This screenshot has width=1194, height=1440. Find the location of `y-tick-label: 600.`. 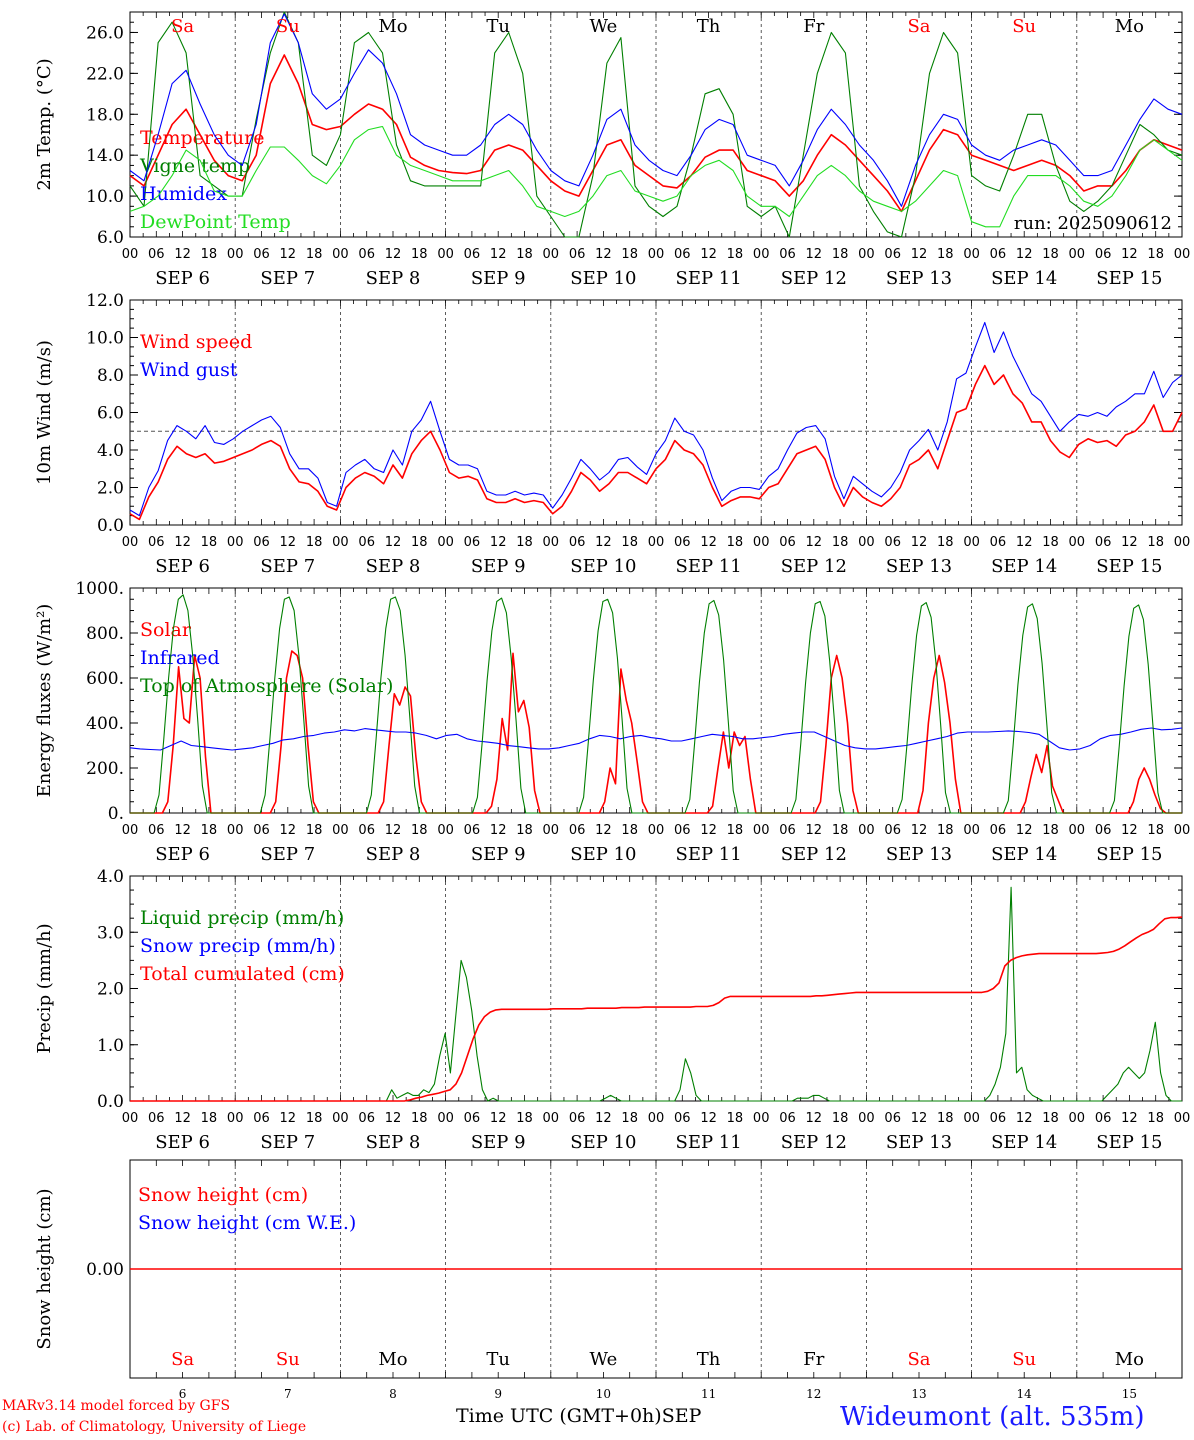

y-tick-label: 600. is located at coordinates (105, 679).